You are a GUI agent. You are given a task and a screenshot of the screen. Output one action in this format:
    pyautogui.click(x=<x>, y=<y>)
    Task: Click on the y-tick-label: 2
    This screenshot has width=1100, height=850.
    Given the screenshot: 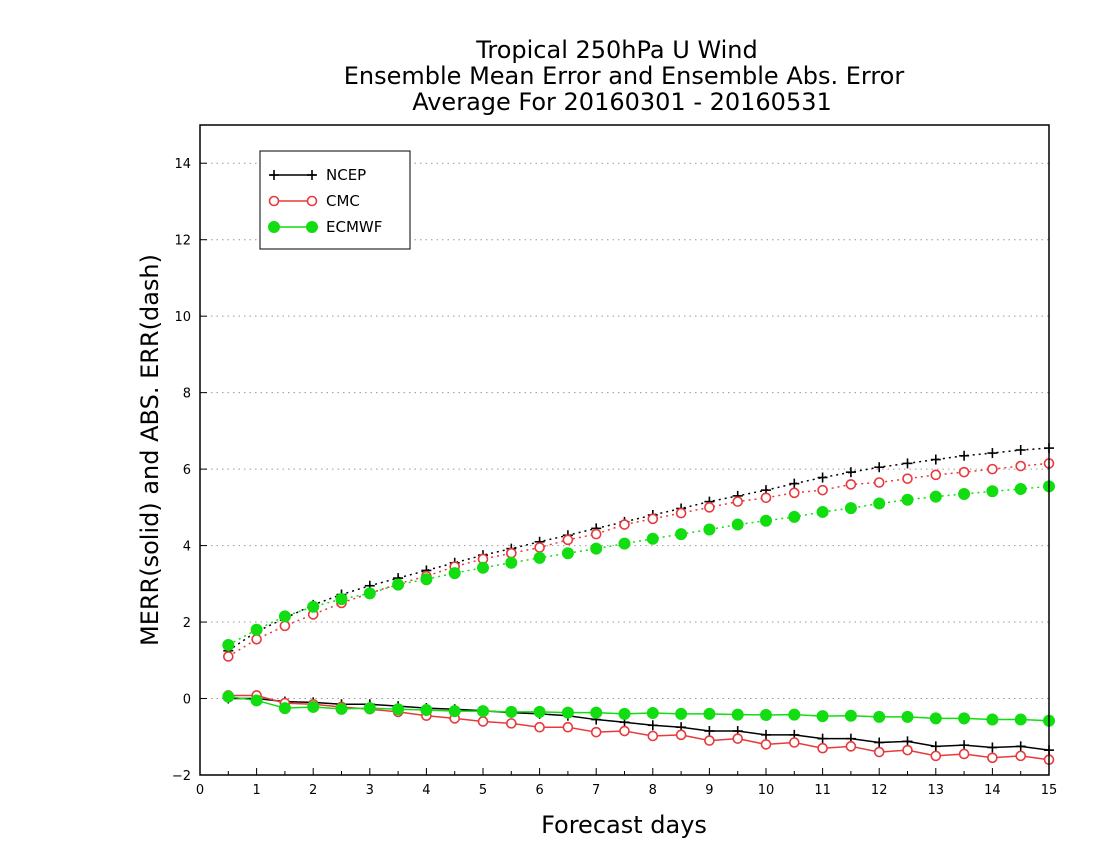 What is the action you would take?
    pyautogui.click(x=187, y=623)
    